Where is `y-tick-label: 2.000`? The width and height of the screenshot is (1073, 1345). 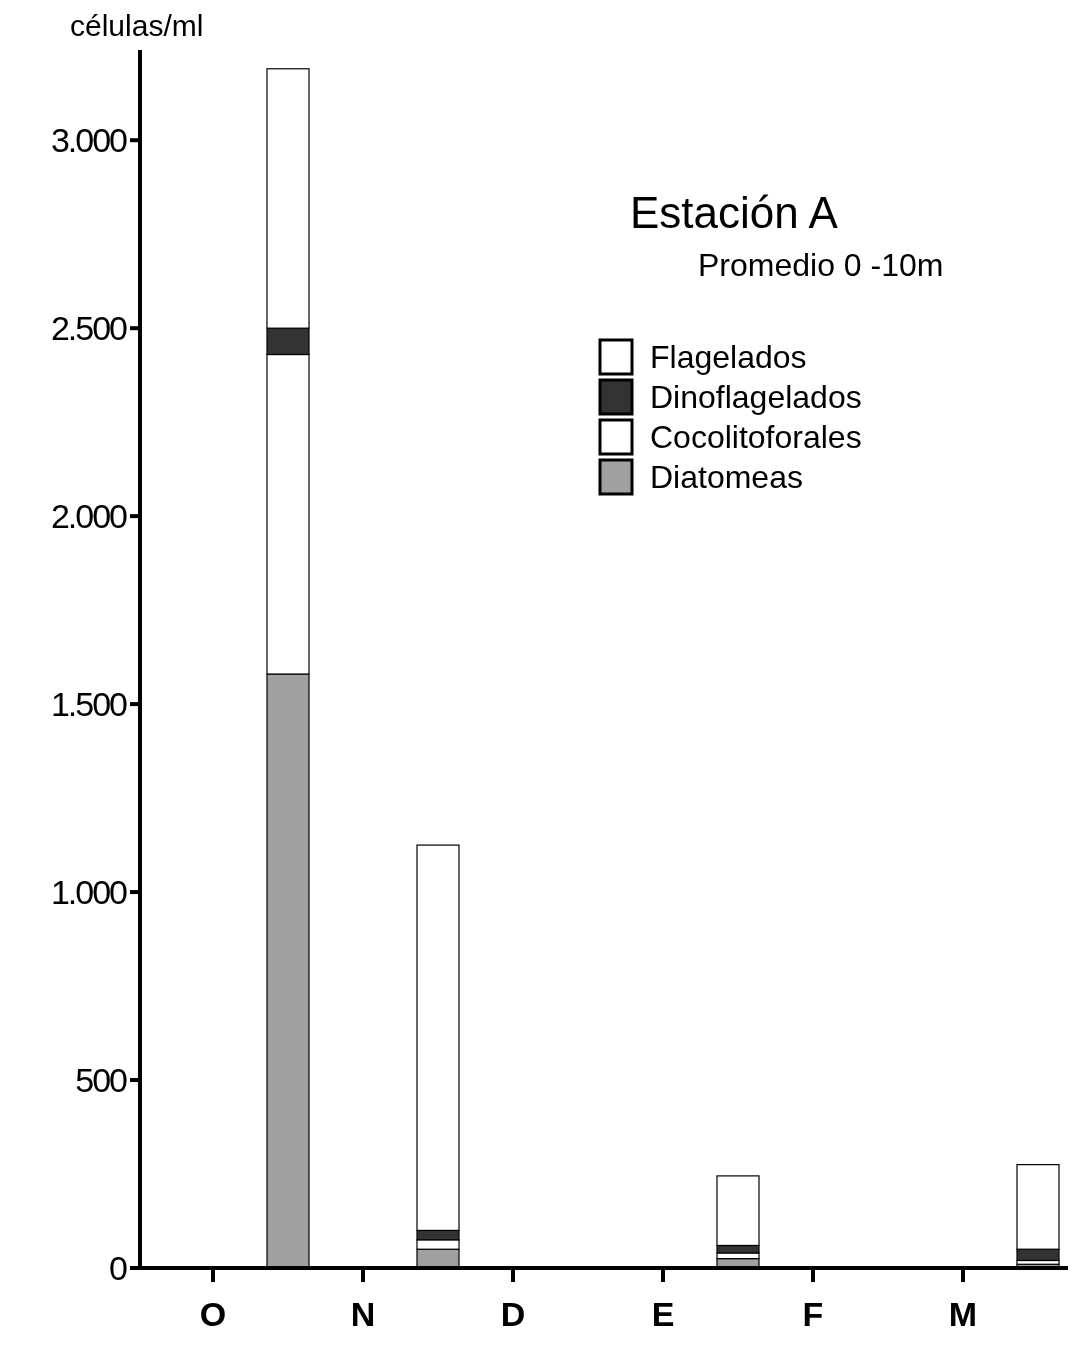
y-tick-label: 2.000 is located at coordinates (89, 516).